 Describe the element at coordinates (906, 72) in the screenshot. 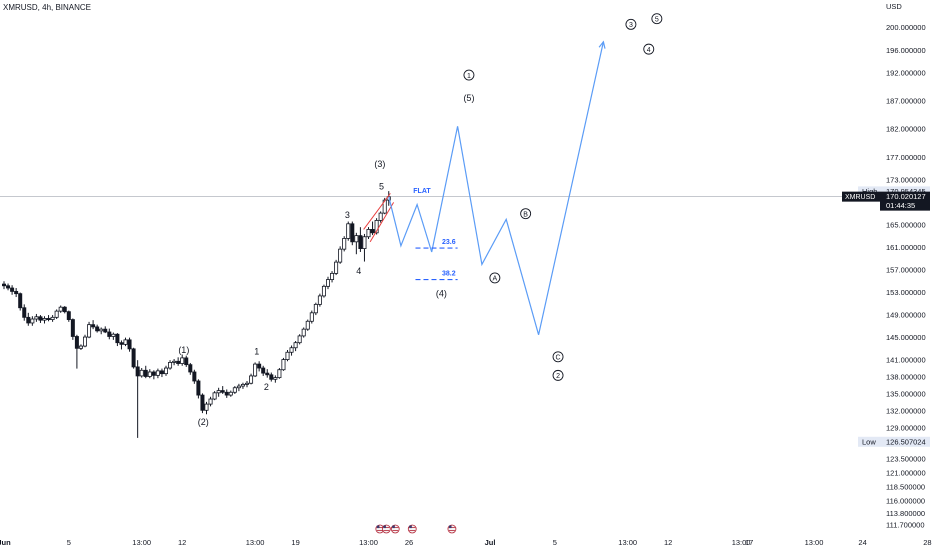

I see `y-tick-label: 192.000000` at that location.